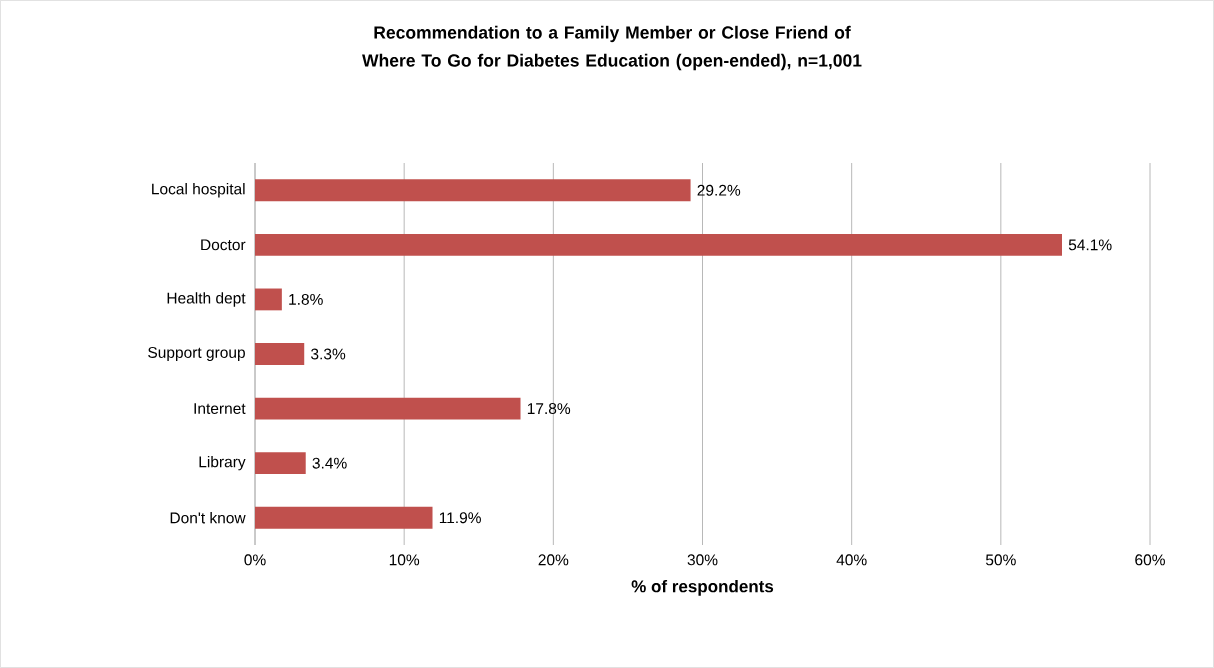 The image size is (1214, 668). What do you see at coordinates (306, 299) in the screenshot?
I see `data-label: 1.8%` at bounding box center [306, 299].